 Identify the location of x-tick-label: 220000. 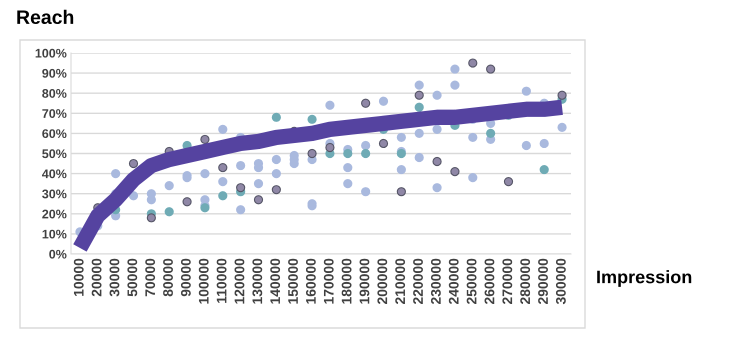
(418, 281).